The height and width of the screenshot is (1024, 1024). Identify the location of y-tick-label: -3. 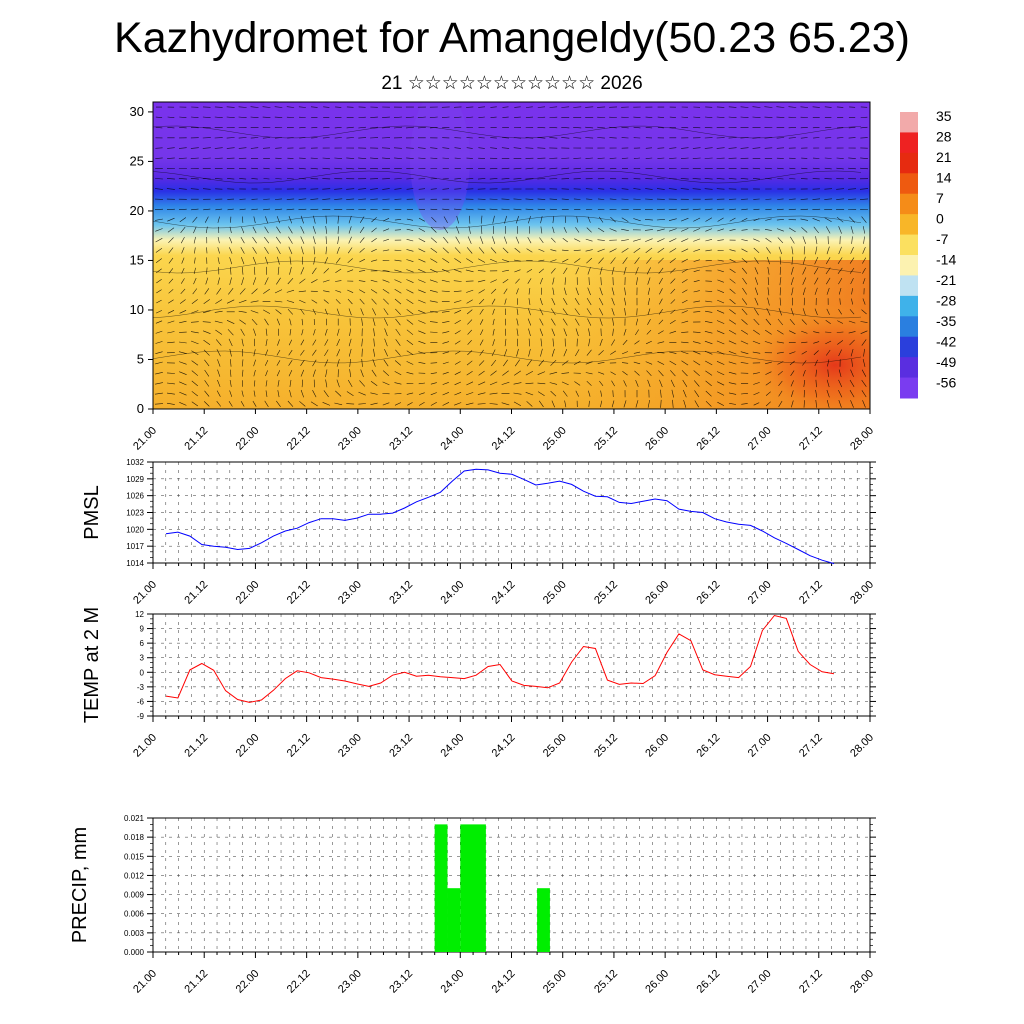
(141, 687).